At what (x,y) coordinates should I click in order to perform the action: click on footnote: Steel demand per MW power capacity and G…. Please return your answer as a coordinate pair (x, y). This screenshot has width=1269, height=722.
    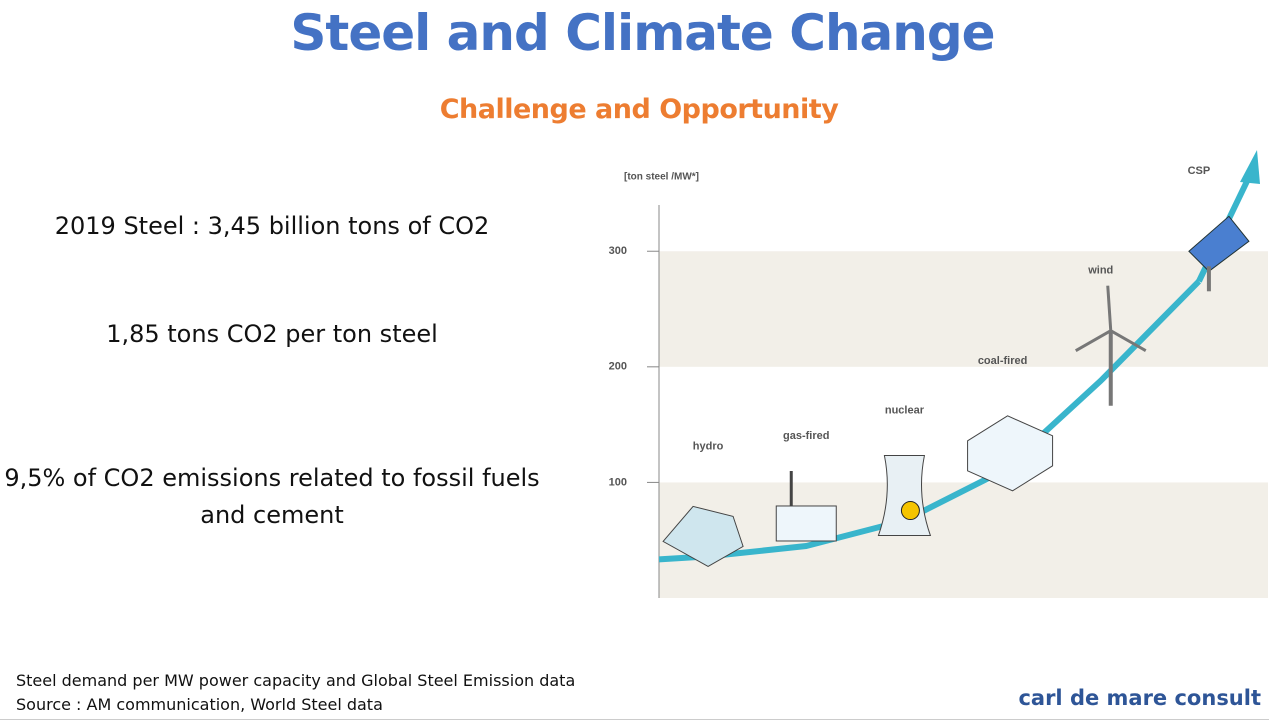
    Looking at the image, I should click on (296, 680).